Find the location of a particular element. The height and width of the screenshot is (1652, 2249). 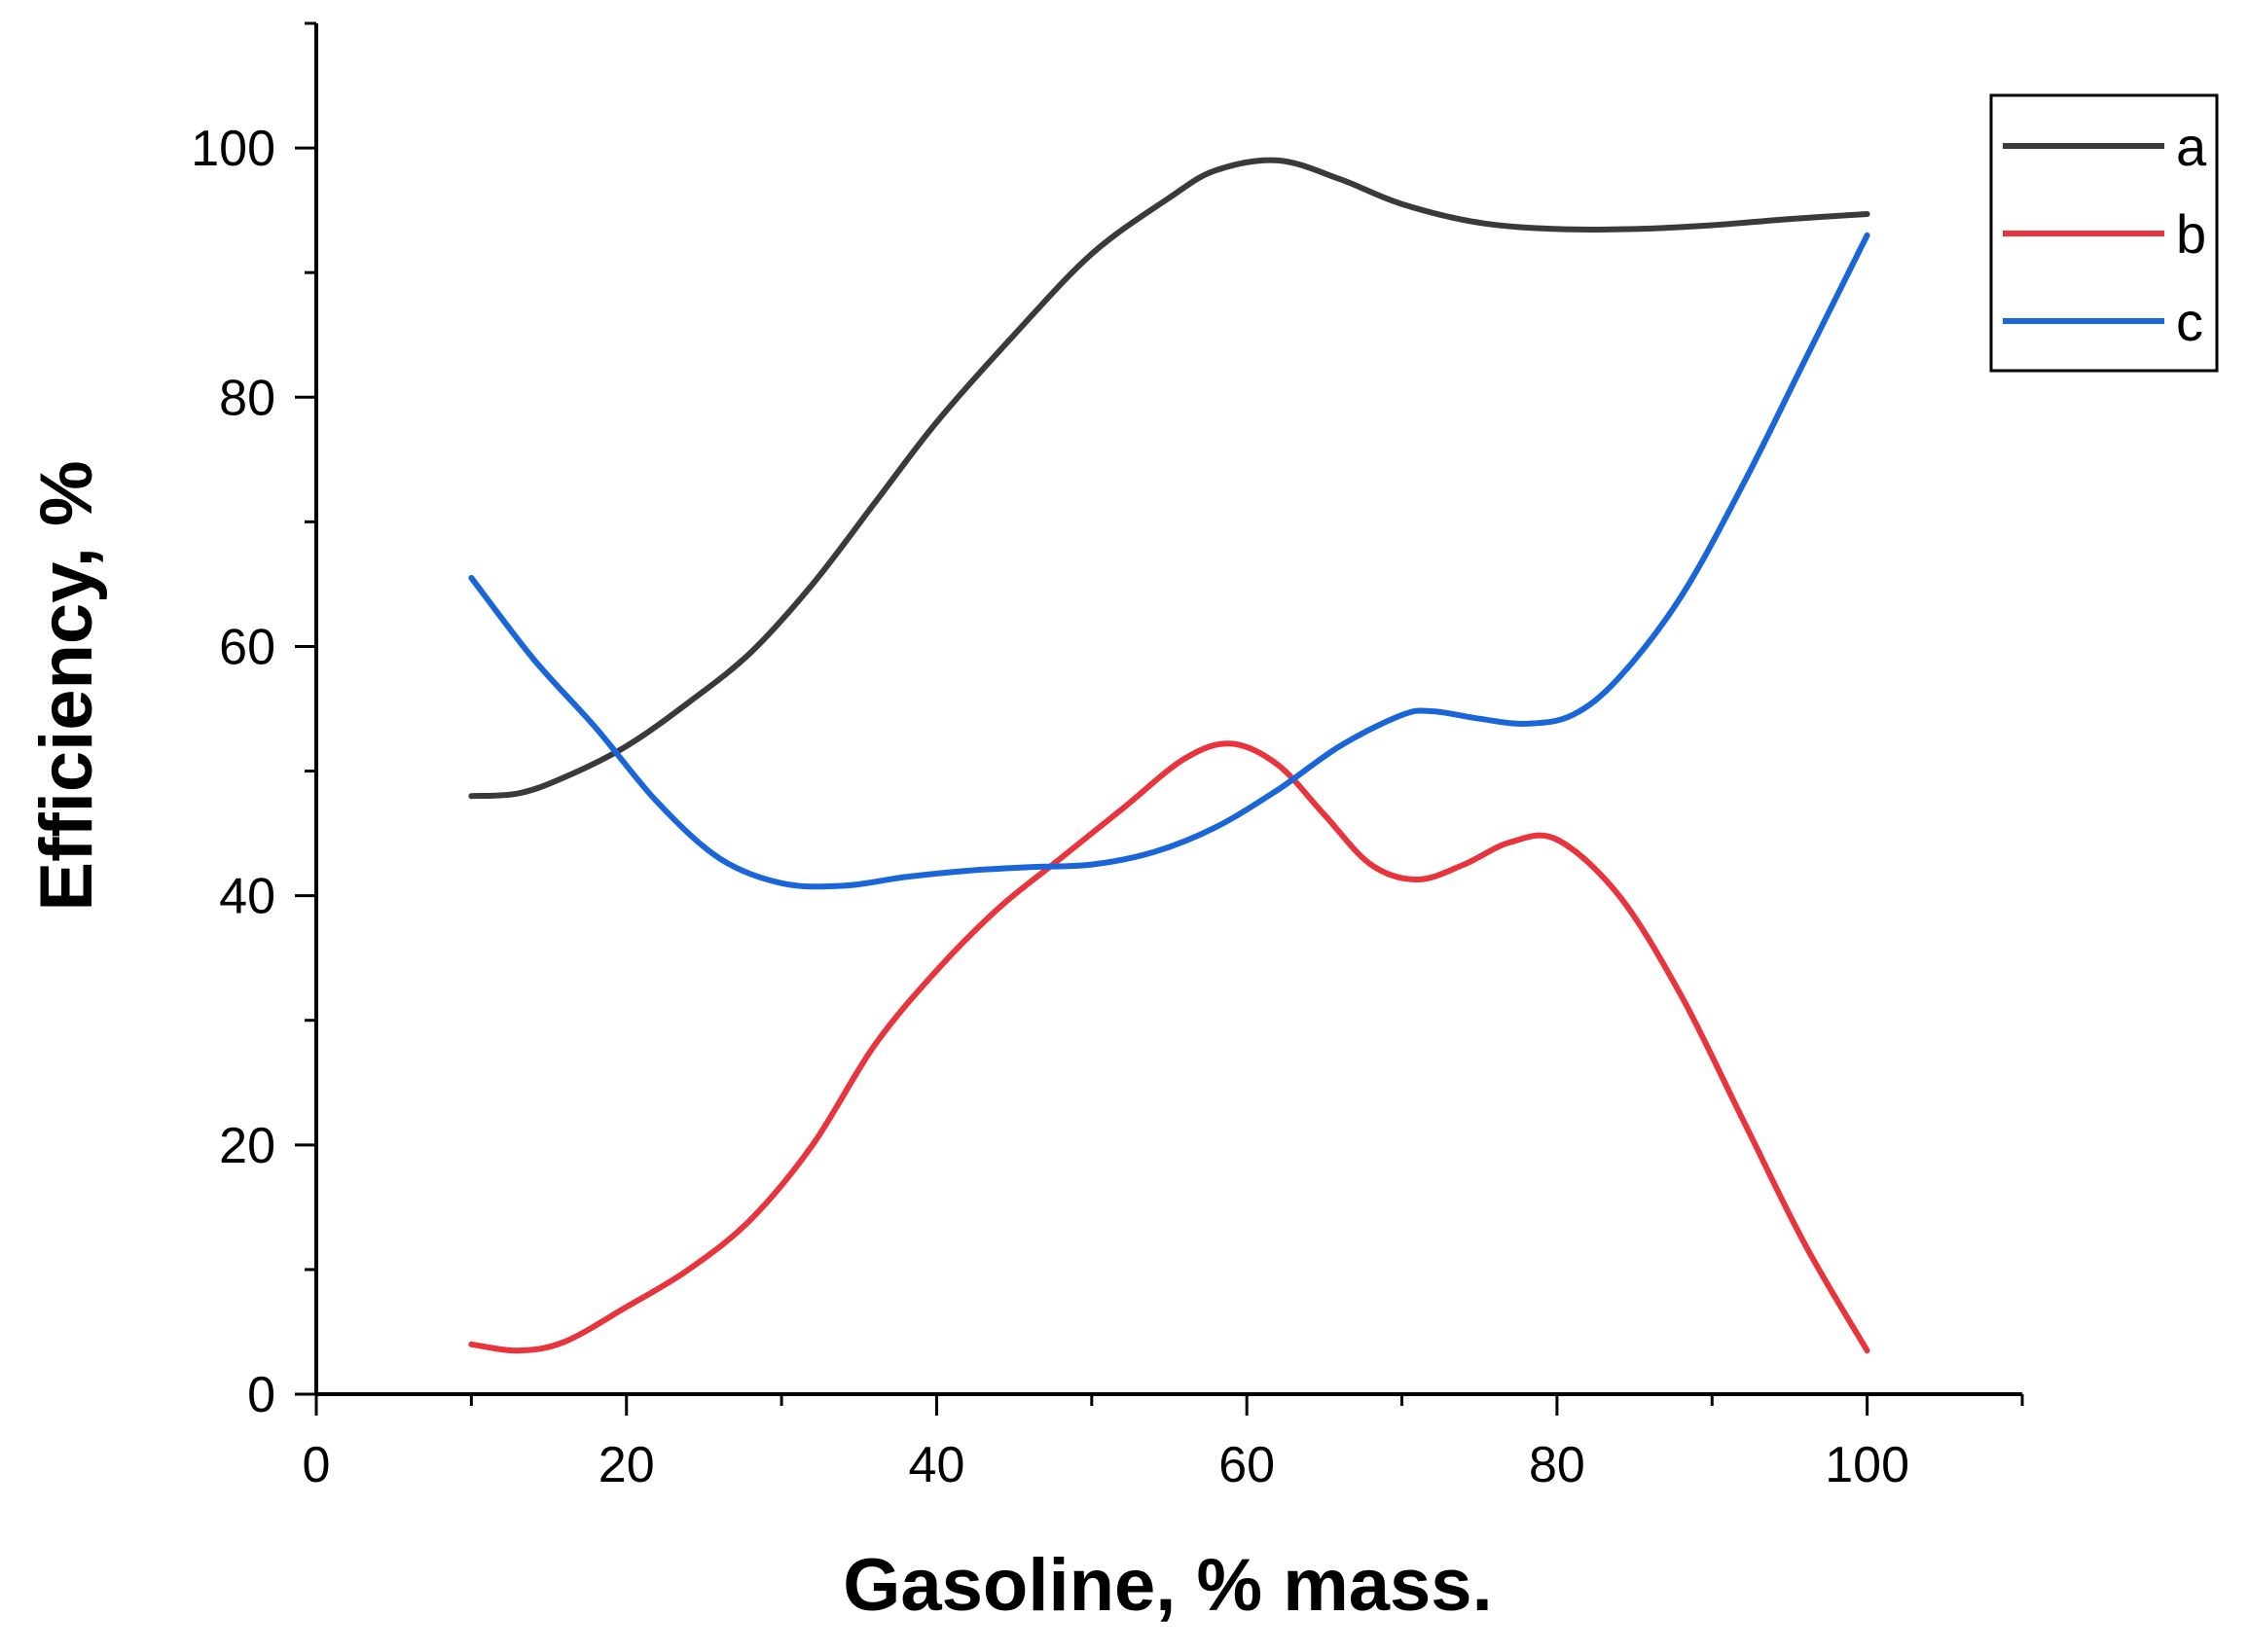

legend: abc is located at coordinates (2104, 233).